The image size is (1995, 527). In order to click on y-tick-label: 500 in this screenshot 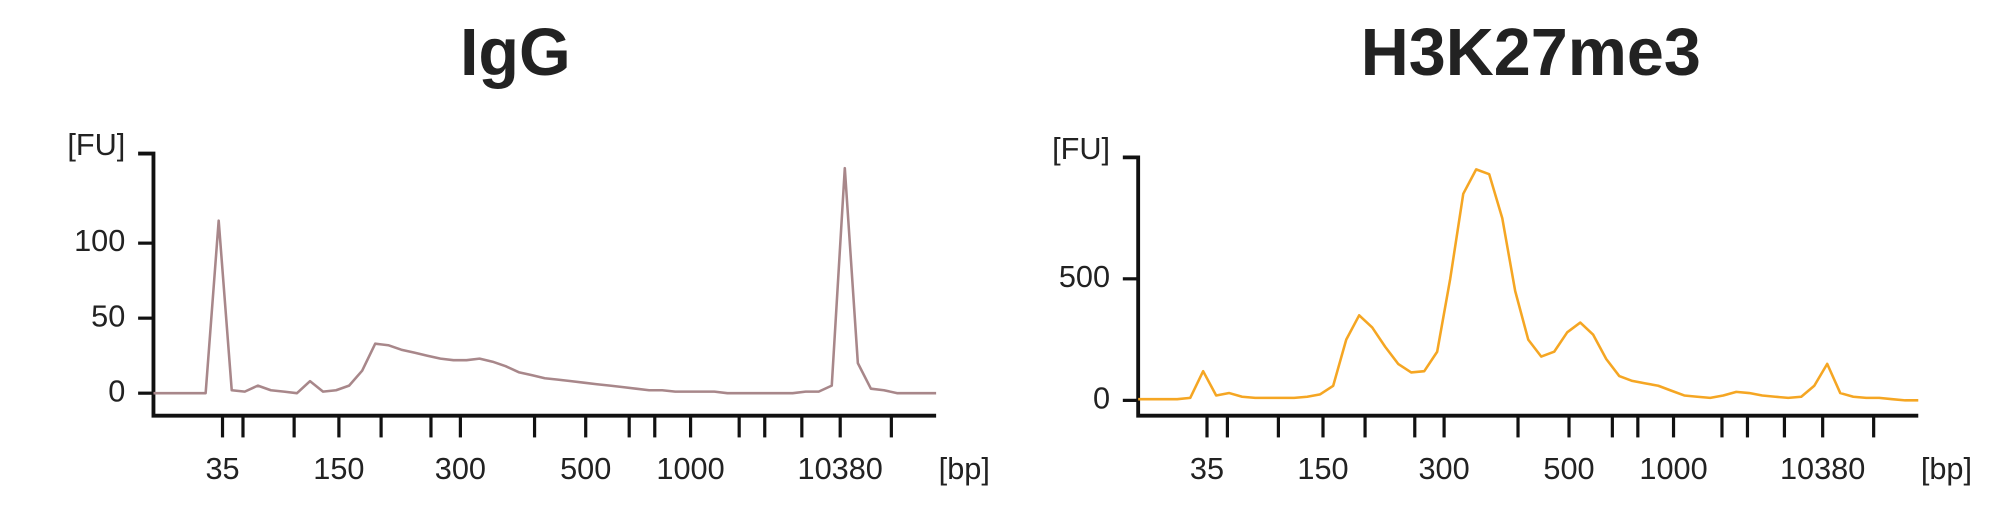, I will do `click(1084, 276)`.